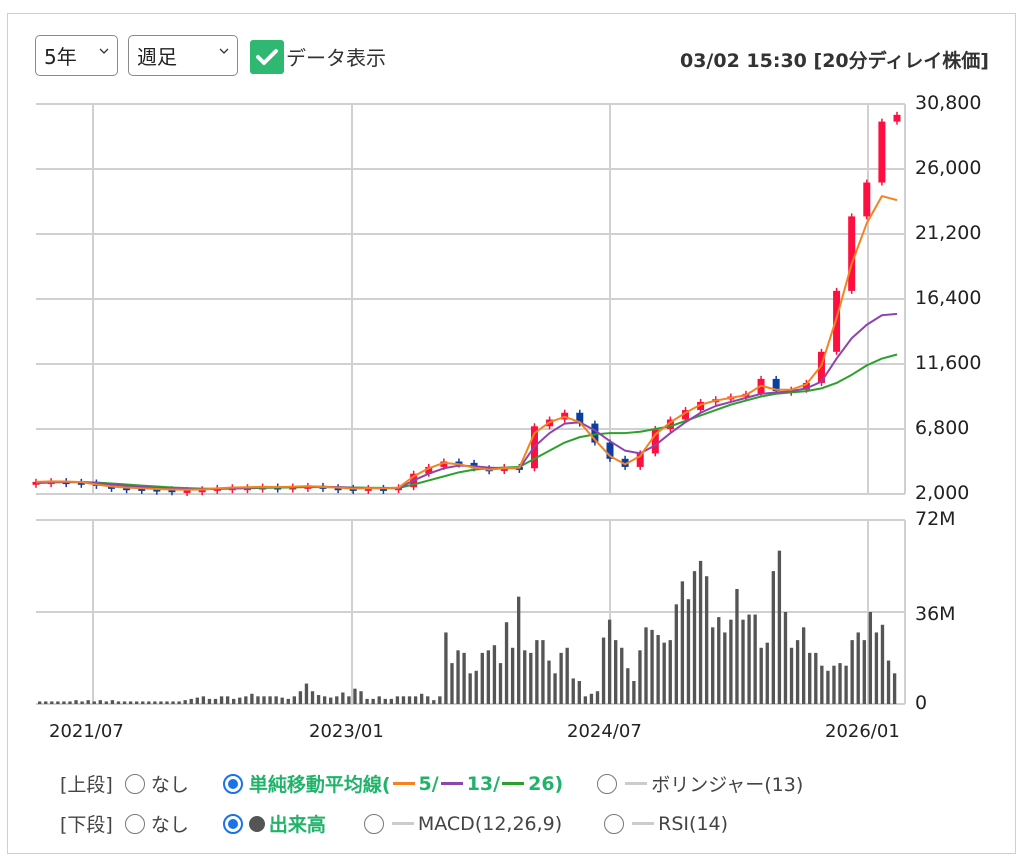 Image resolution: width=1024 pixels, height=866 pixels. Describe the element at coordinates (490, 823) in the screenshot. I see `macd-label: MACD(12,26,9)` at that location.